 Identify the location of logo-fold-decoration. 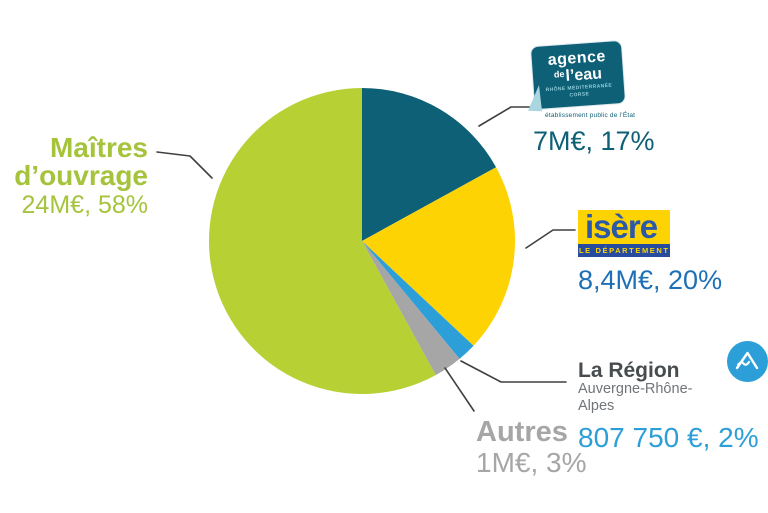
(535, 98).